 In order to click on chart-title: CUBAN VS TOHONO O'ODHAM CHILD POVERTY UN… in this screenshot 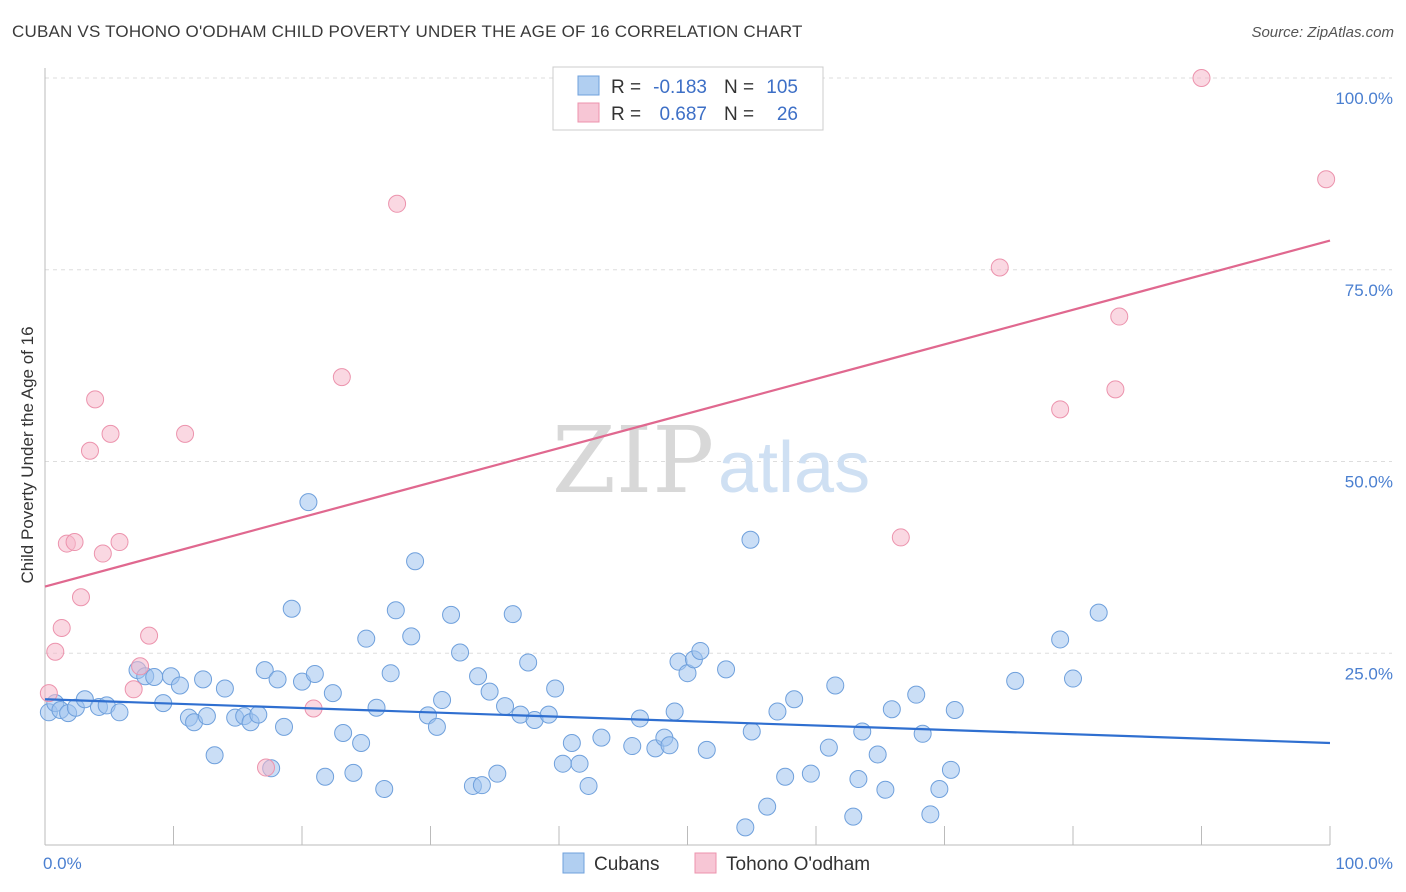, I will do `click(407, 31)`.